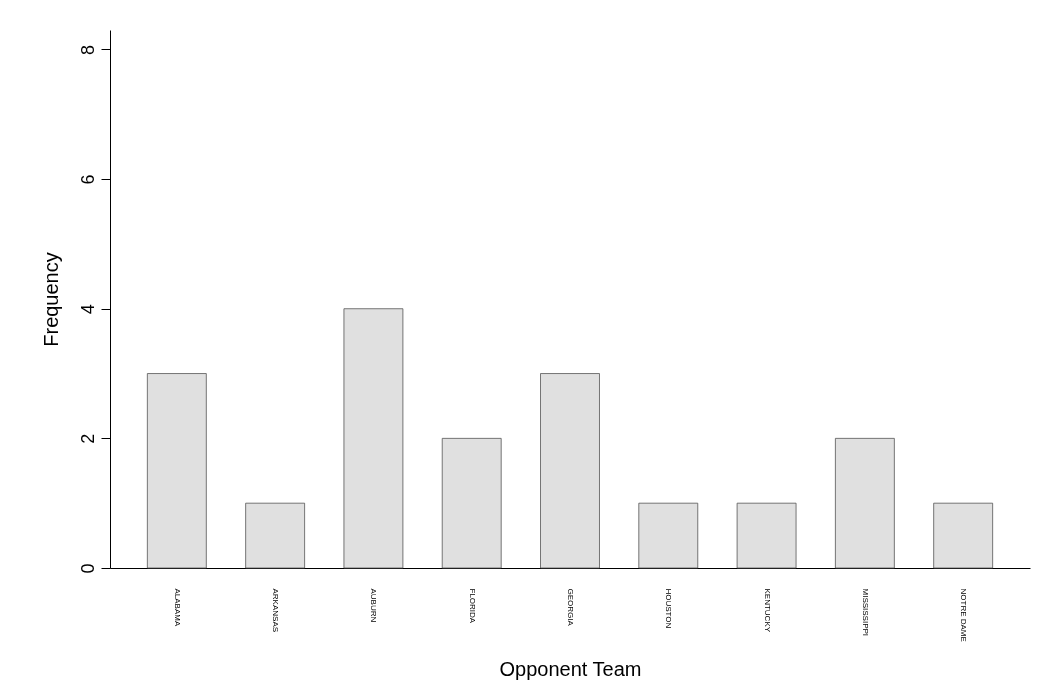 Image resolution: width=1054 pixels, height=696 pixels. Describe the element at coordinates (87, 179) in the screenshot. I see `y-tick-label: 6` at that location.